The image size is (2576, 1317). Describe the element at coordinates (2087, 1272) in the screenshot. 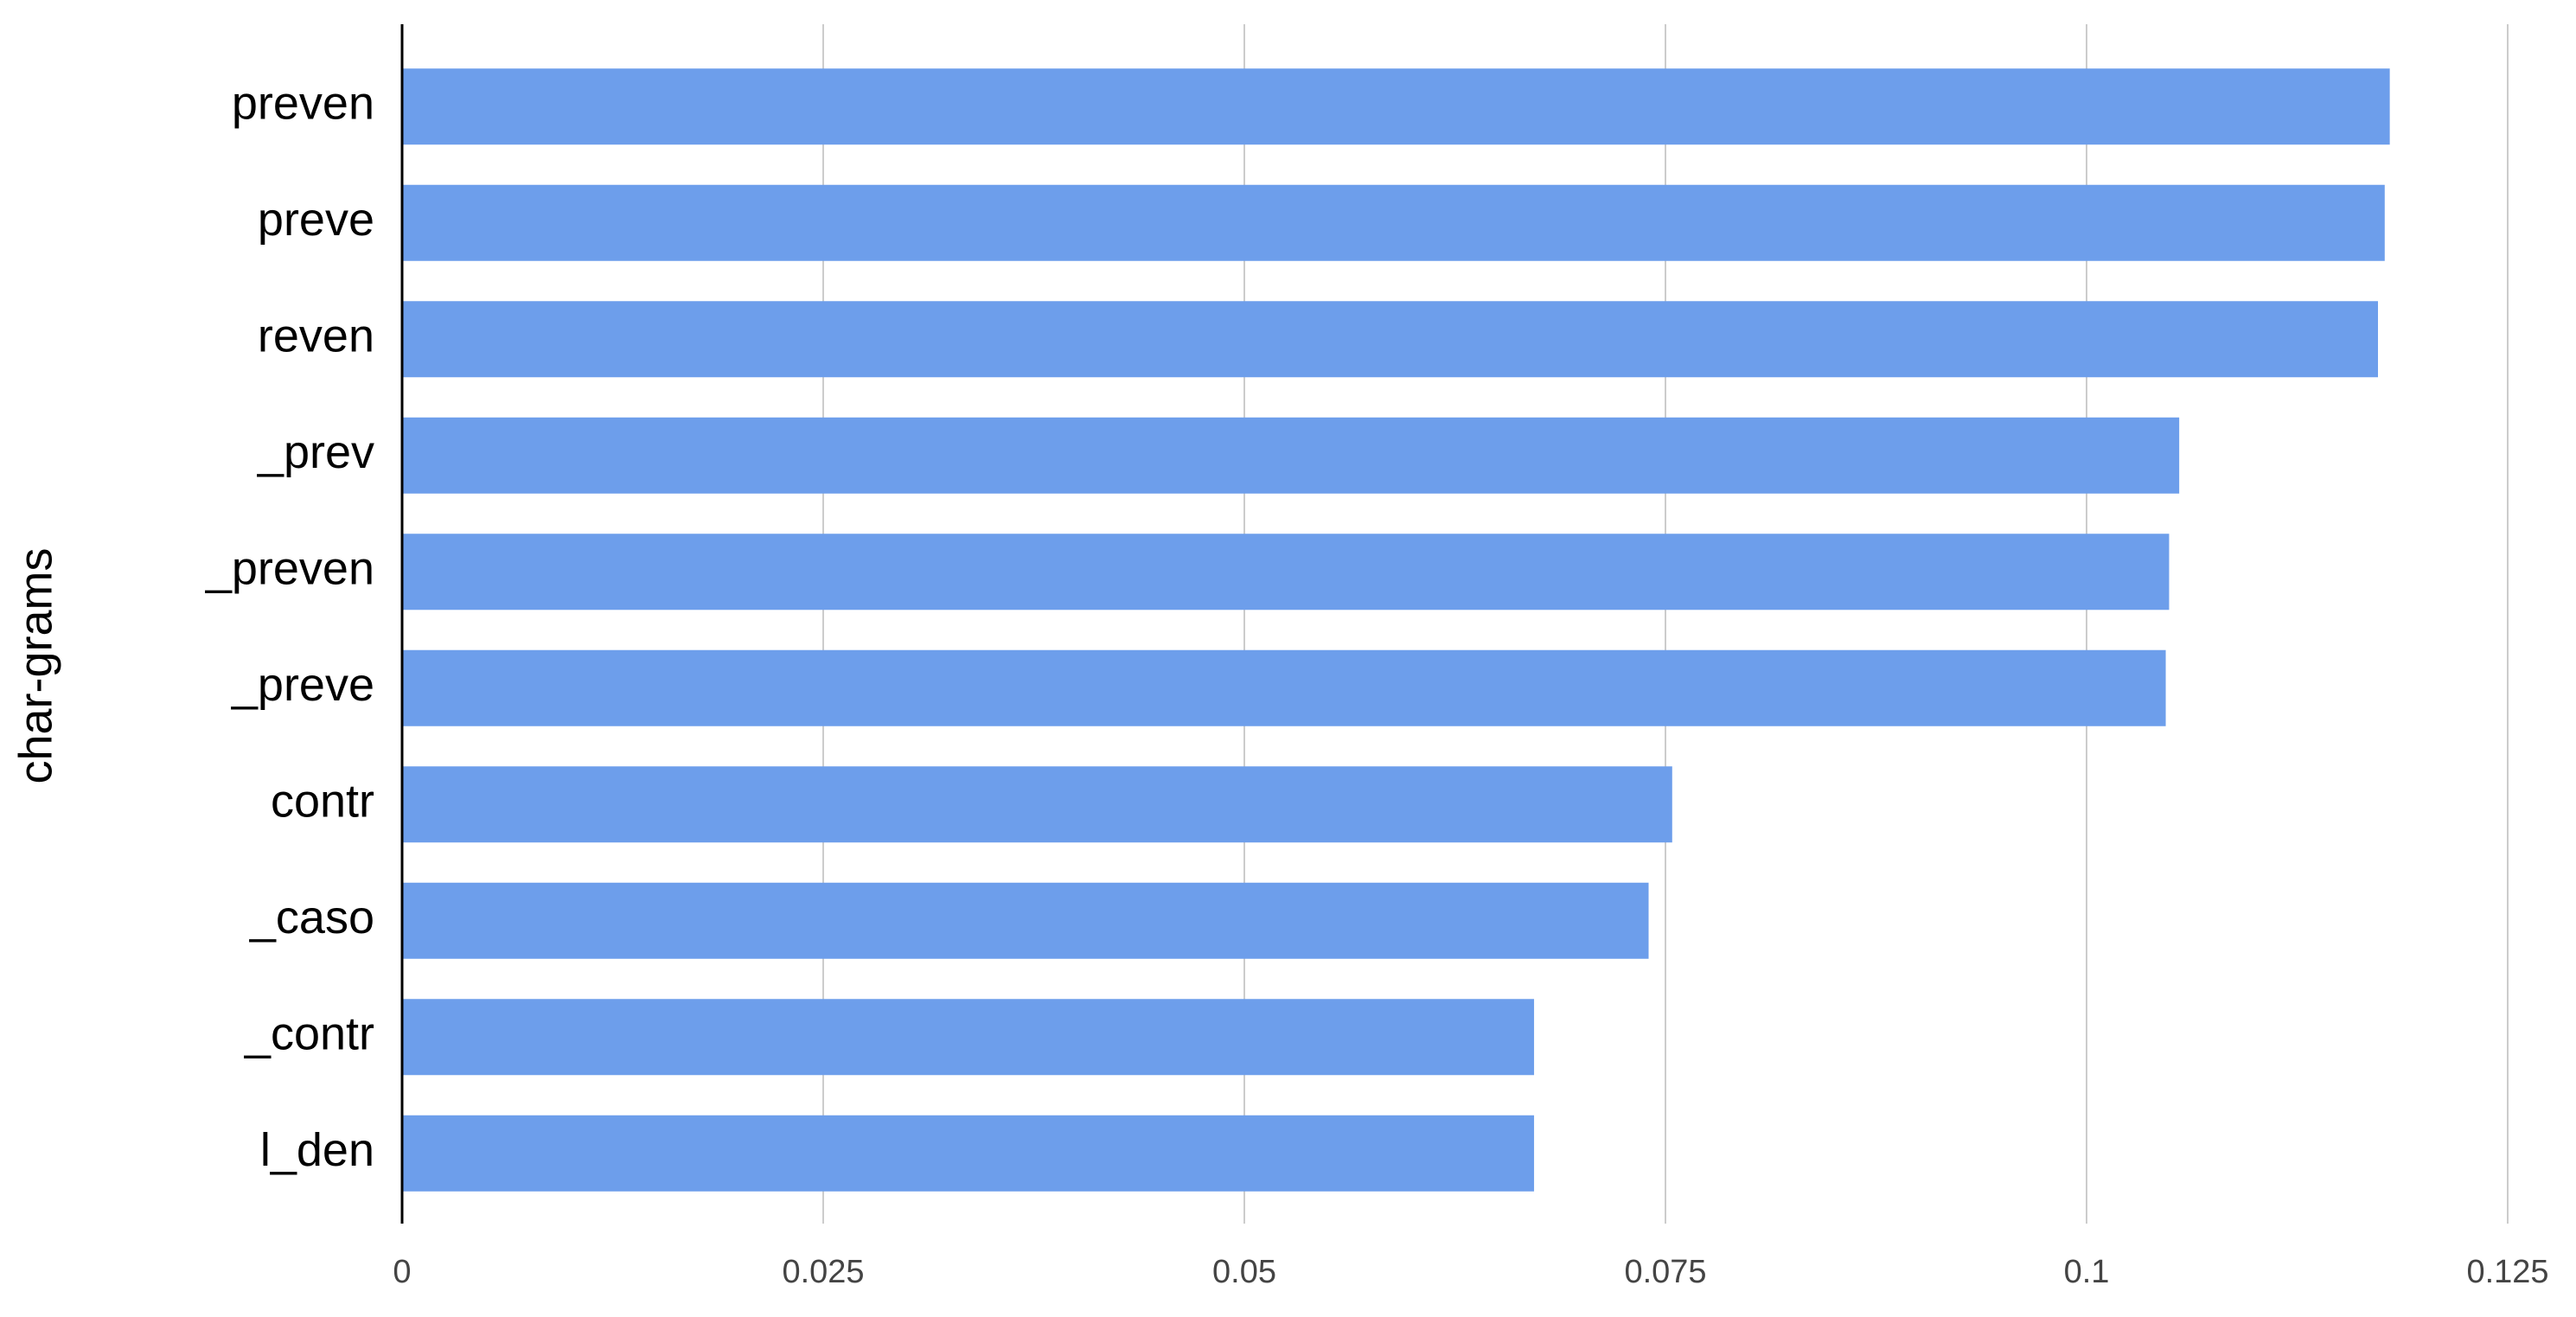

I see `x-tick-label: 0.1` at that location.